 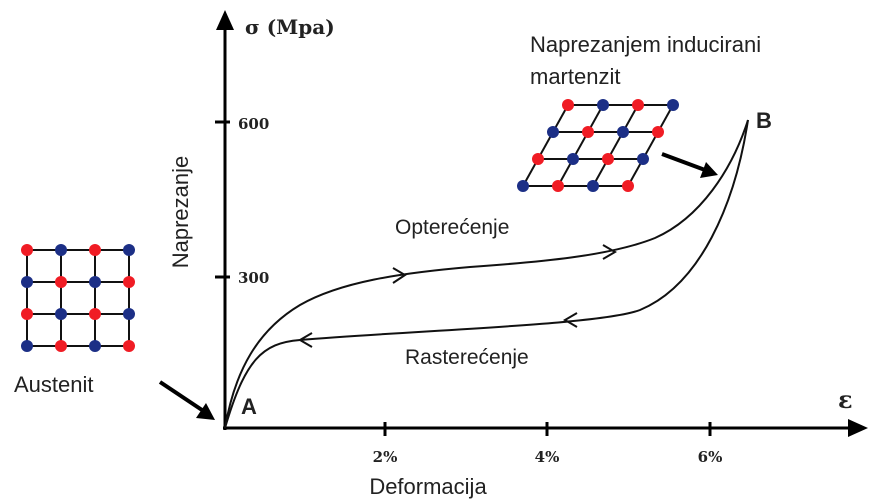 What do you see at coordinates (858, 428) in the screenshot?
I see `x-arrow` at bounding box center [858, 428].